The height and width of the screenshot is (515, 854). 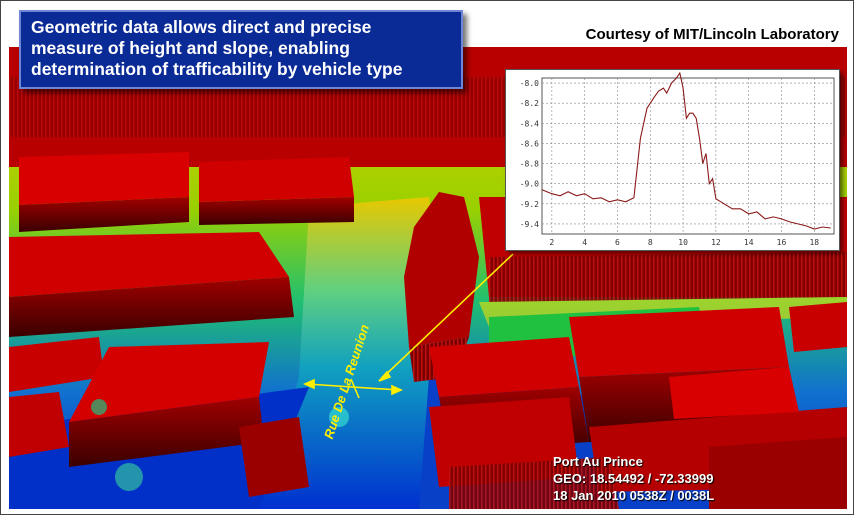 I want to click on location-place: Port Au Prince, so click(x=598, y=461).